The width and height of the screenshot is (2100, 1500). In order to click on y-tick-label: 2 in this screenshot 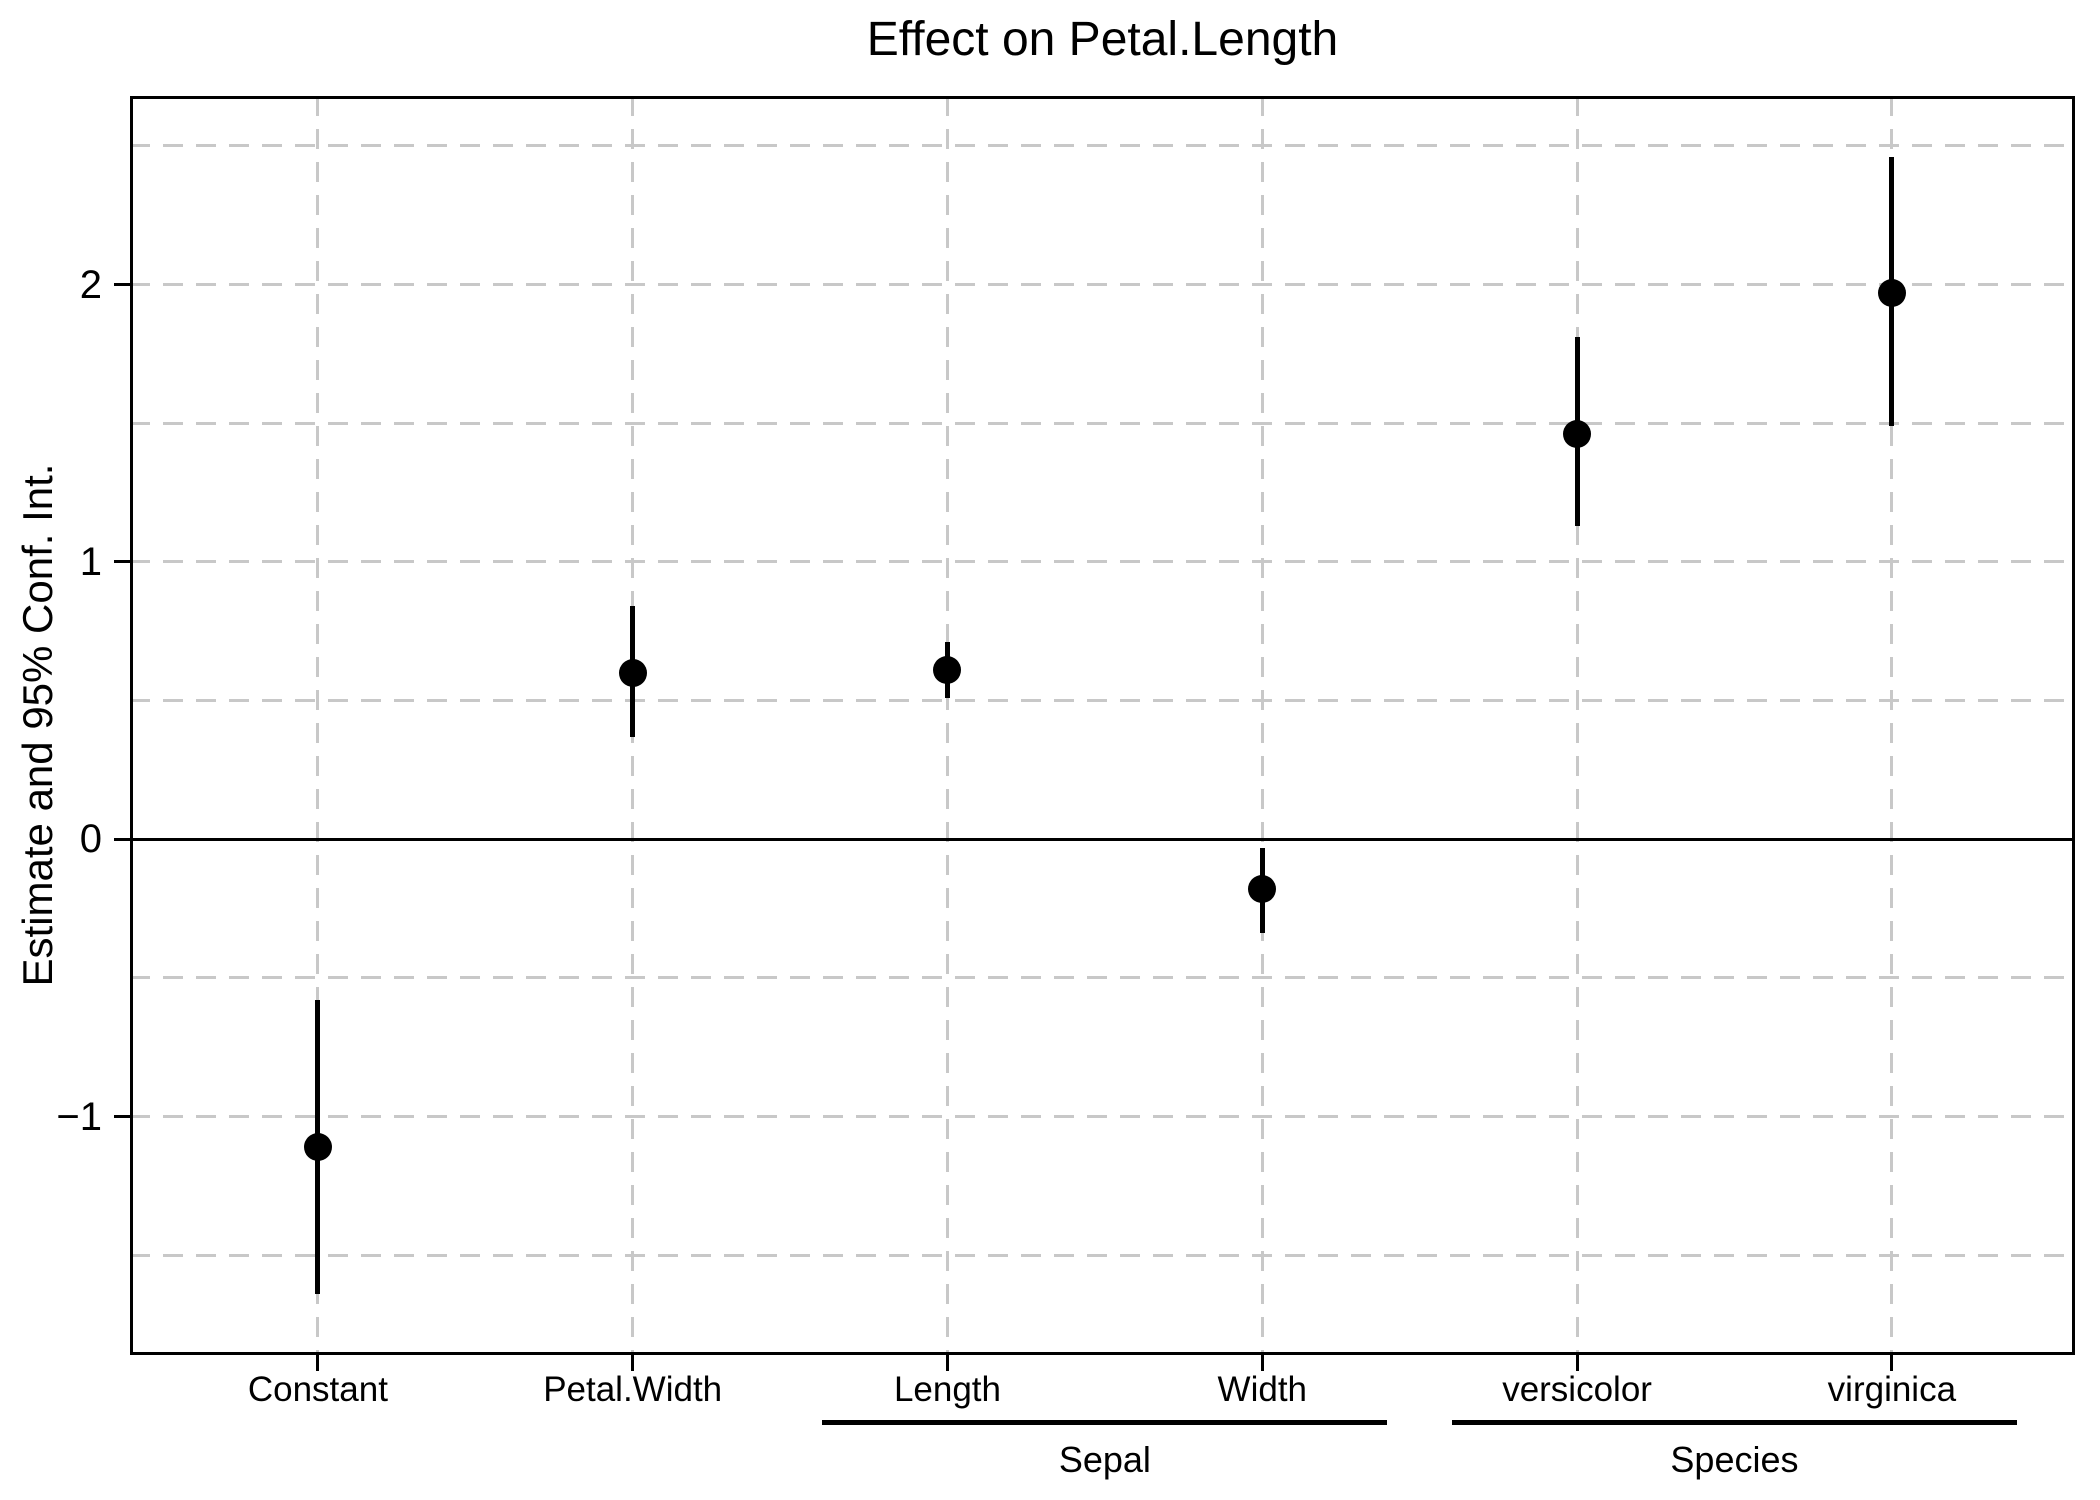, I will do `click(90, 284)`.